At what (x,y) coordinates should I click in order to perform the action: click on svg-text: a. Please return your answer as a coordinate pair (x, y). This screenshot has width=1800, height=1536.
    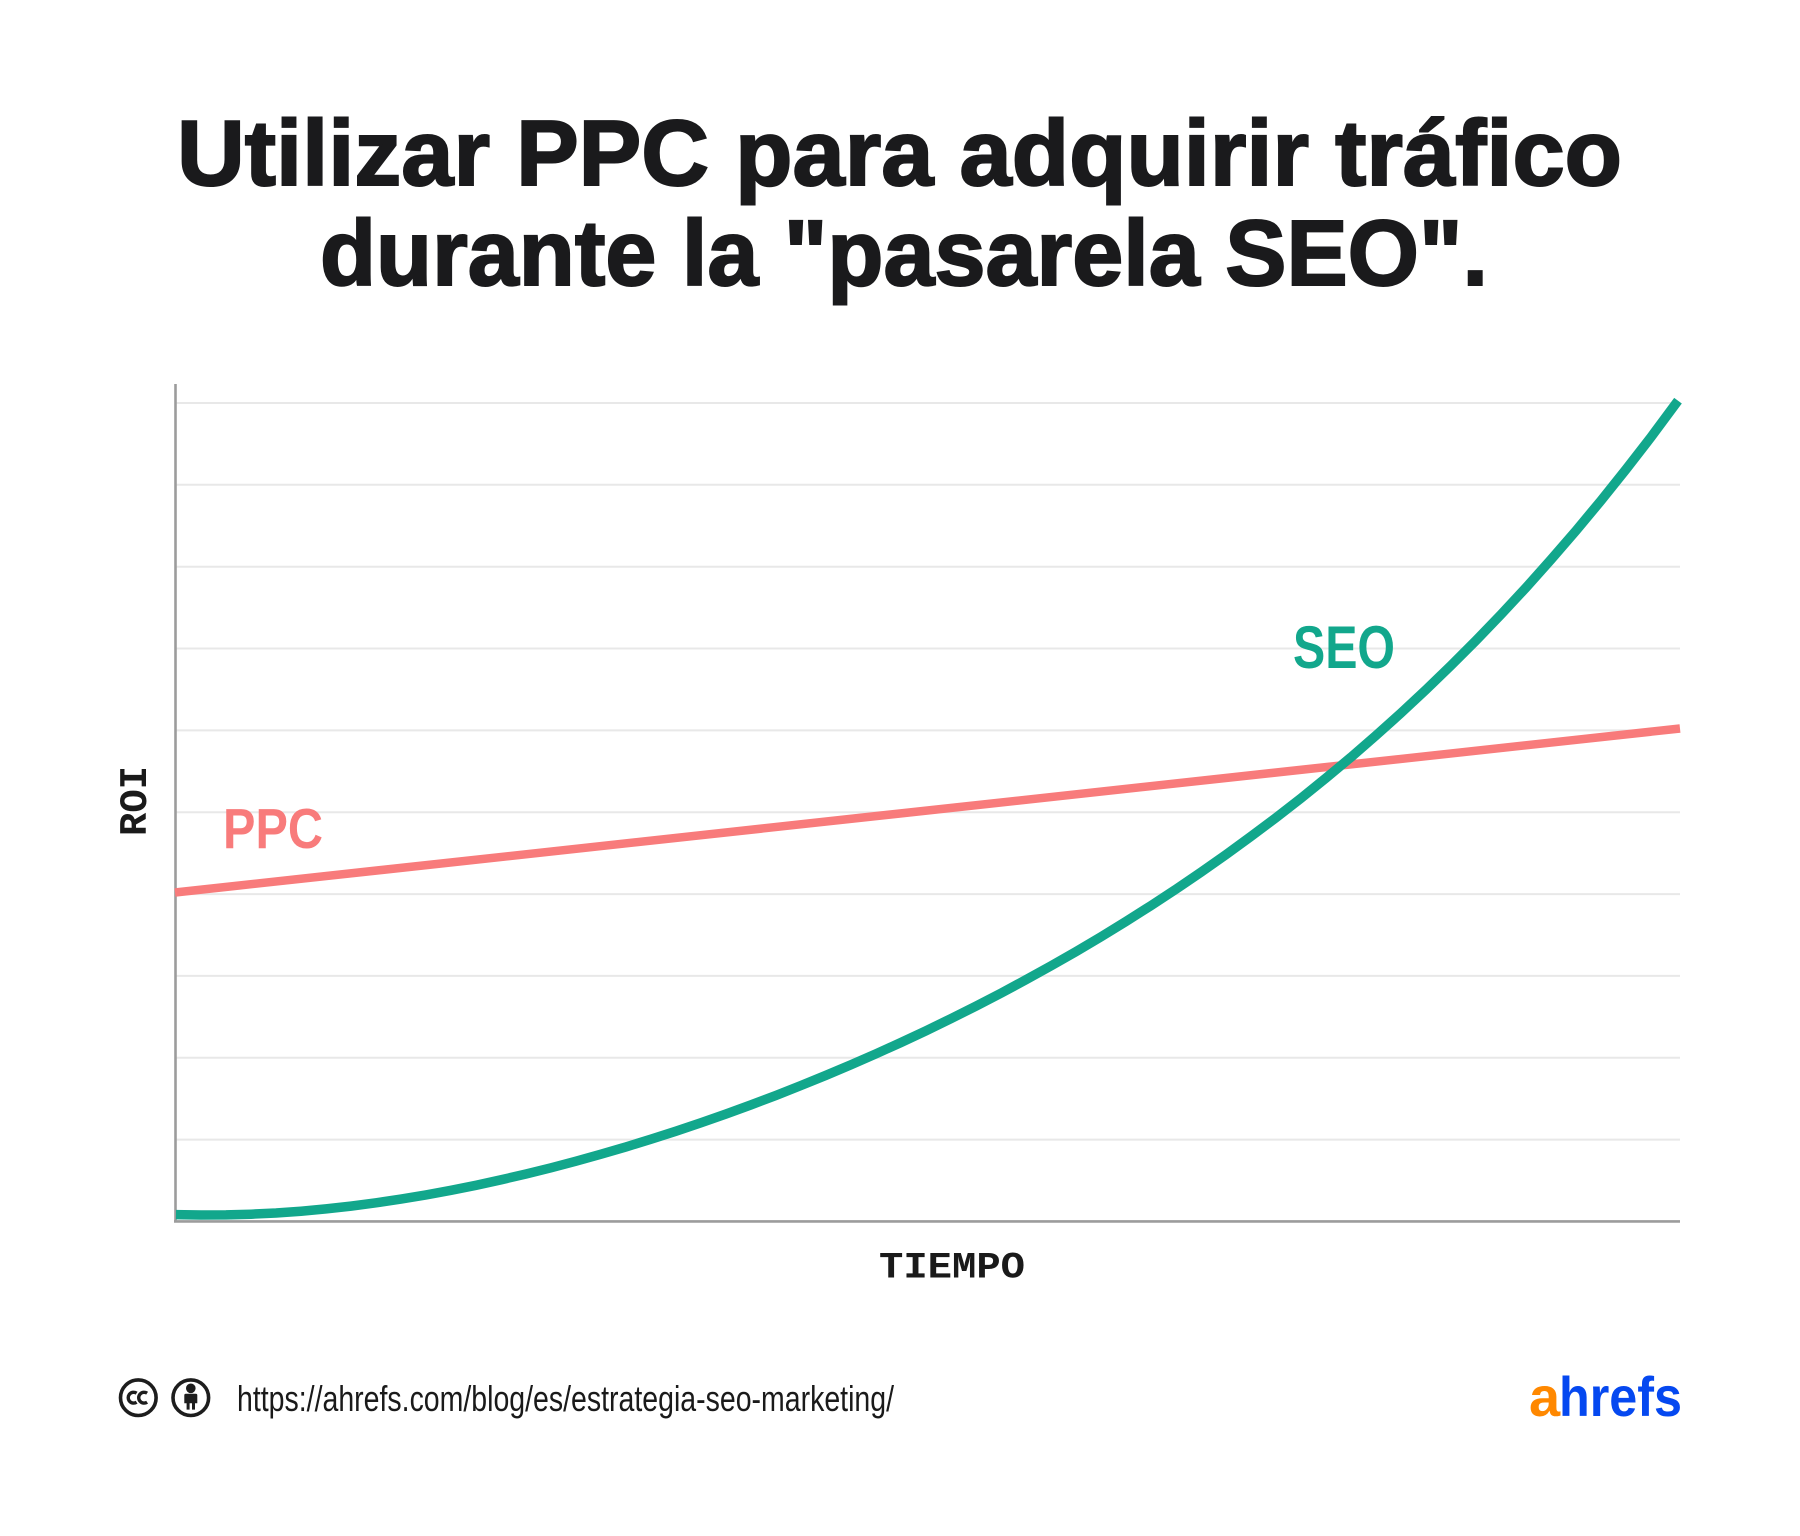
    Looking at the image, I should click on (1545, 1396).